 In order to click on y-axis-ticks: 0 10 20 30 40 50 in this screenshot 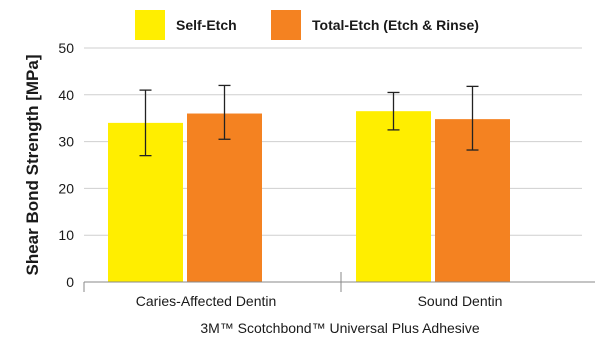, I will do `click(66, 165)`.